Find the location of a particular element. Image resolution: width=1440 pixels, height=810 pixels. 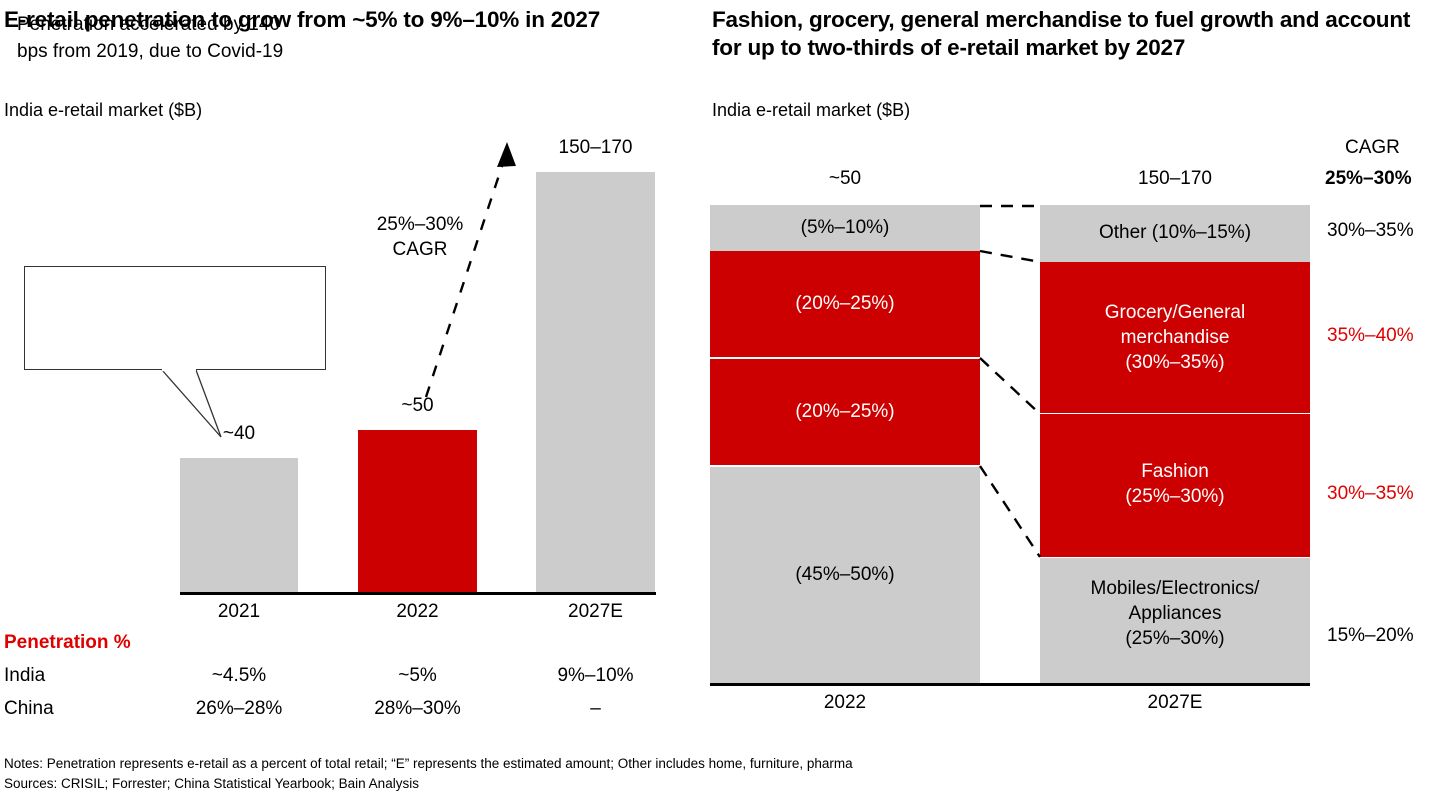

segment-2022-other: (5%–10%) is located at coordinates (845, 228).